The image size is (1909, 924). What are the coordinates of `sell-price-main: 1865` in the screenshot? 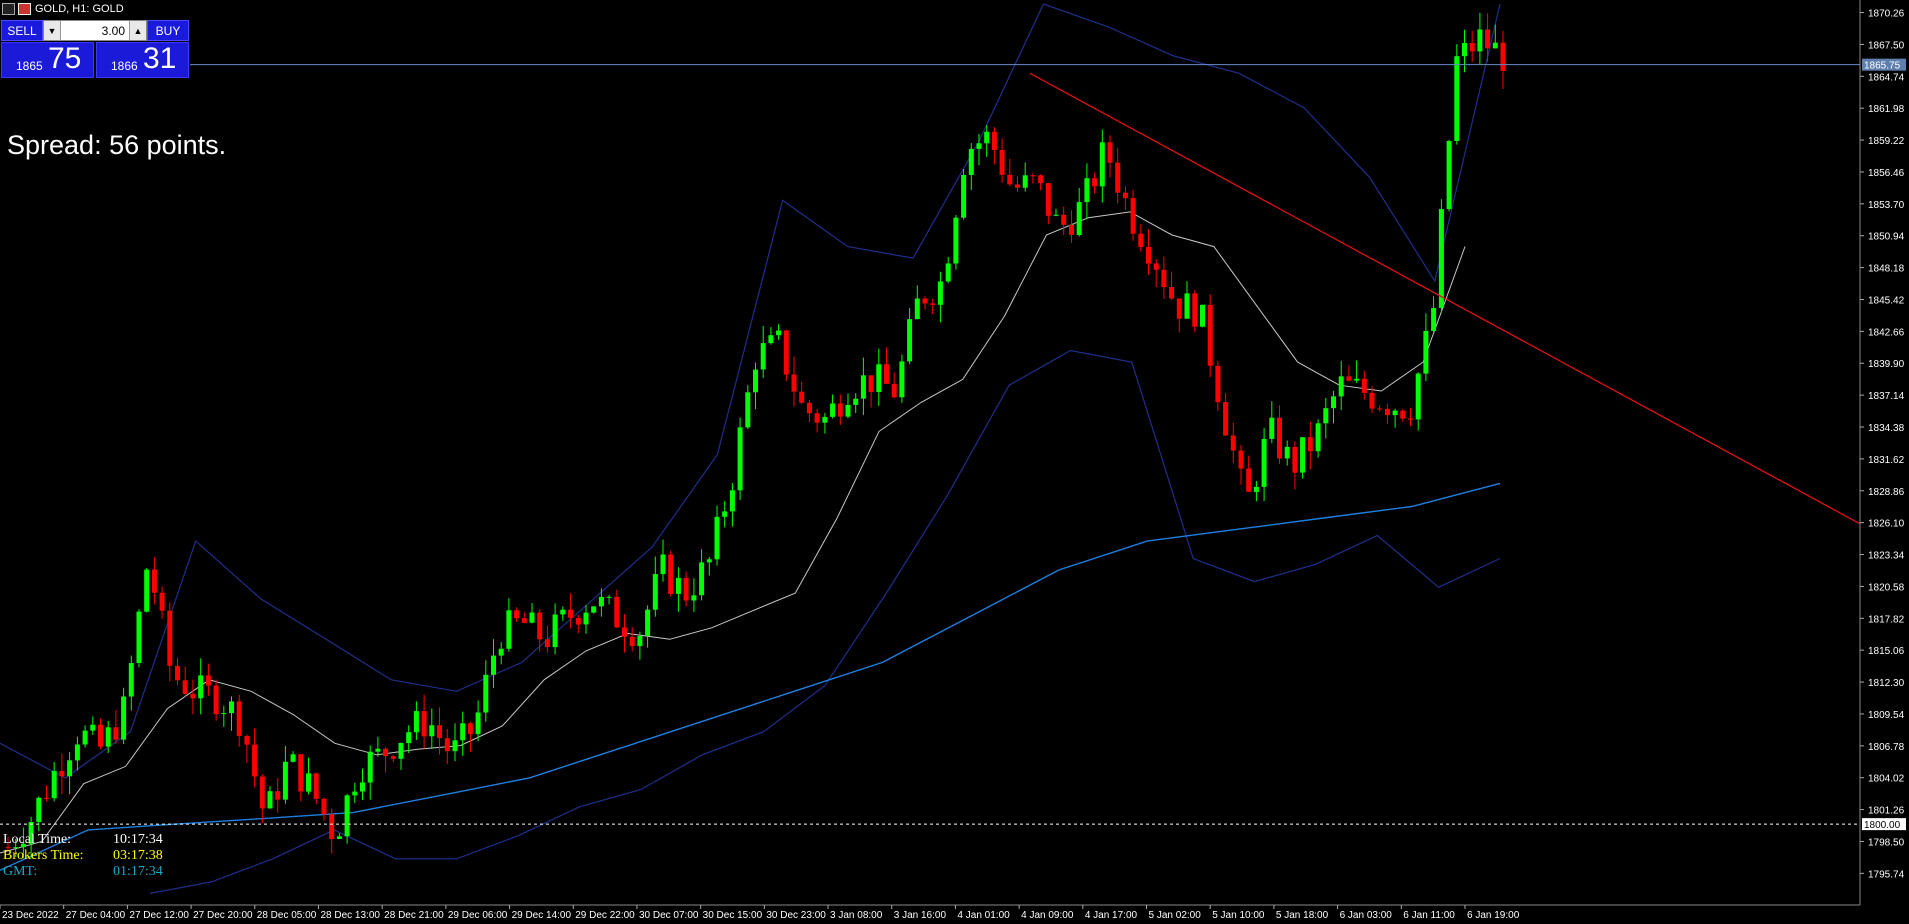 It's located at (29, 66).